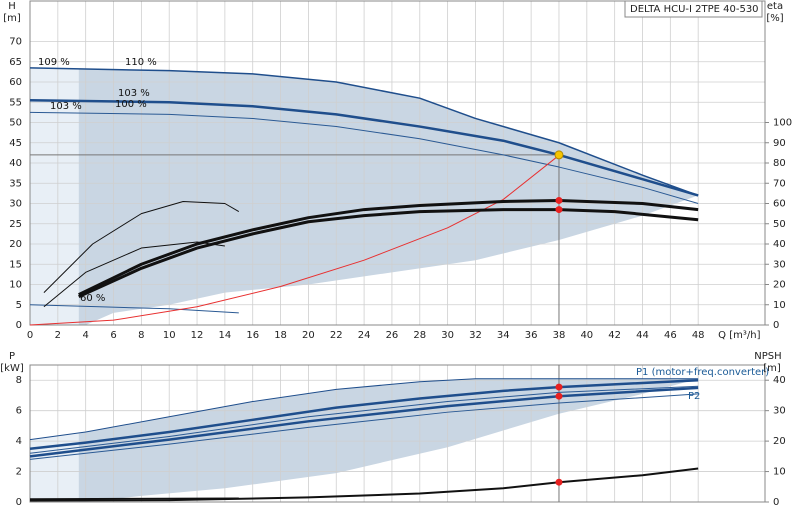 The image size is (800, 520). What do you see at coordinates (92, 298) in the screenshot?
I see `annotation: 60 %` at bounding box center [92, 298].